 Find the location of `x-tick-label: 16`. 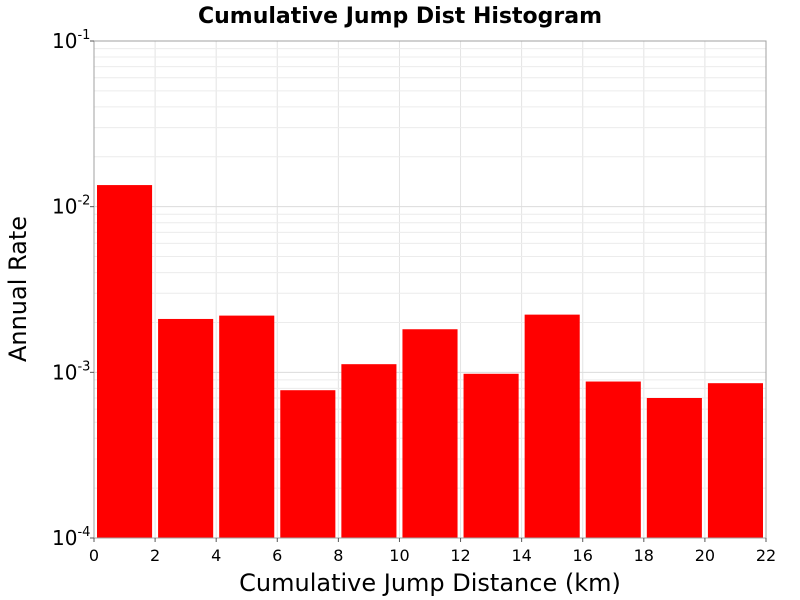

x-tick-label: 16 is located at coordinates (583, 555).